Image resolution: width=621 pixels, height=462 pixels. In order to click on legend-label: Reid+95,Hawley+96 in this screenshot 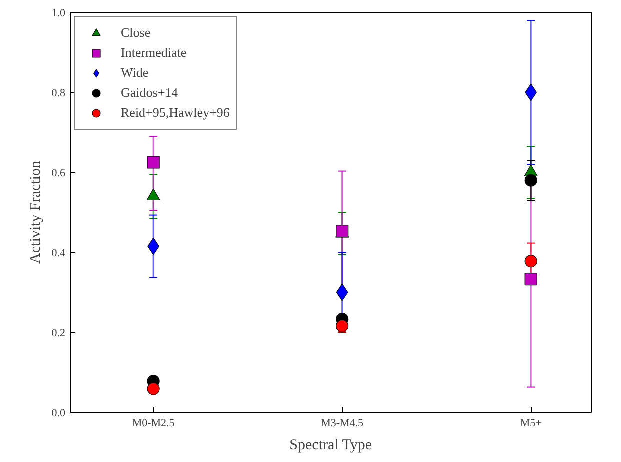, I will do `click(175, 113)`.